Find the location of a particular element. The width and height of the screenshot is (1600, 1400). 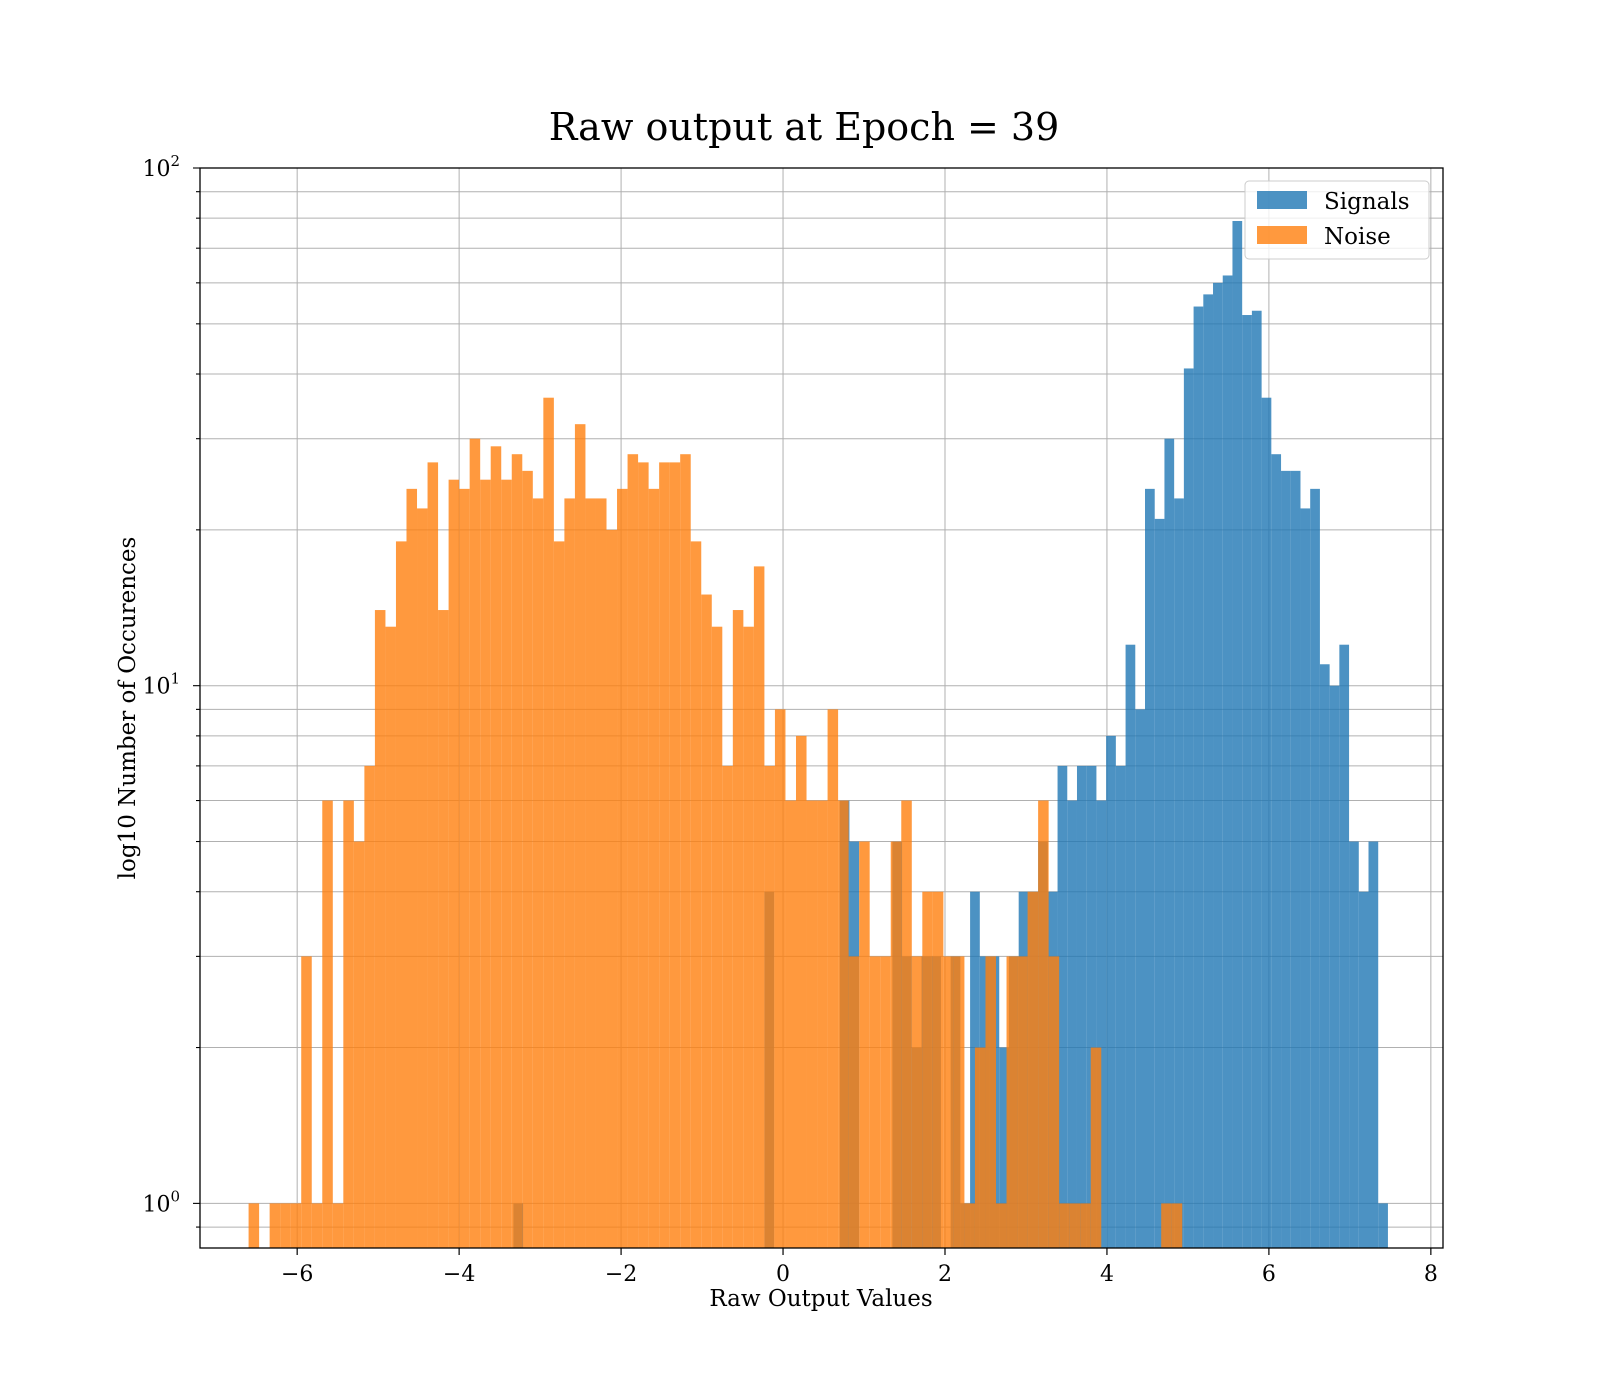

x-tick-label: −4 is located at coordinates (459, 1274).